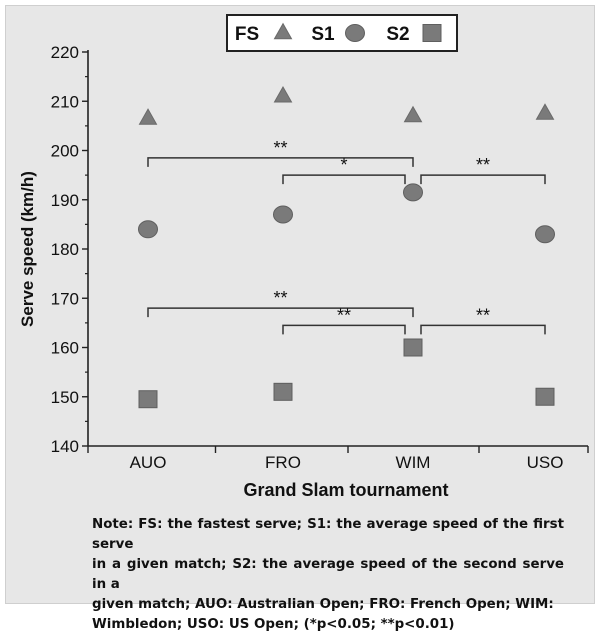 Image resolution: width=601 pixels, height=635 pixels. I want to click on legend-box, so click(342, 33).